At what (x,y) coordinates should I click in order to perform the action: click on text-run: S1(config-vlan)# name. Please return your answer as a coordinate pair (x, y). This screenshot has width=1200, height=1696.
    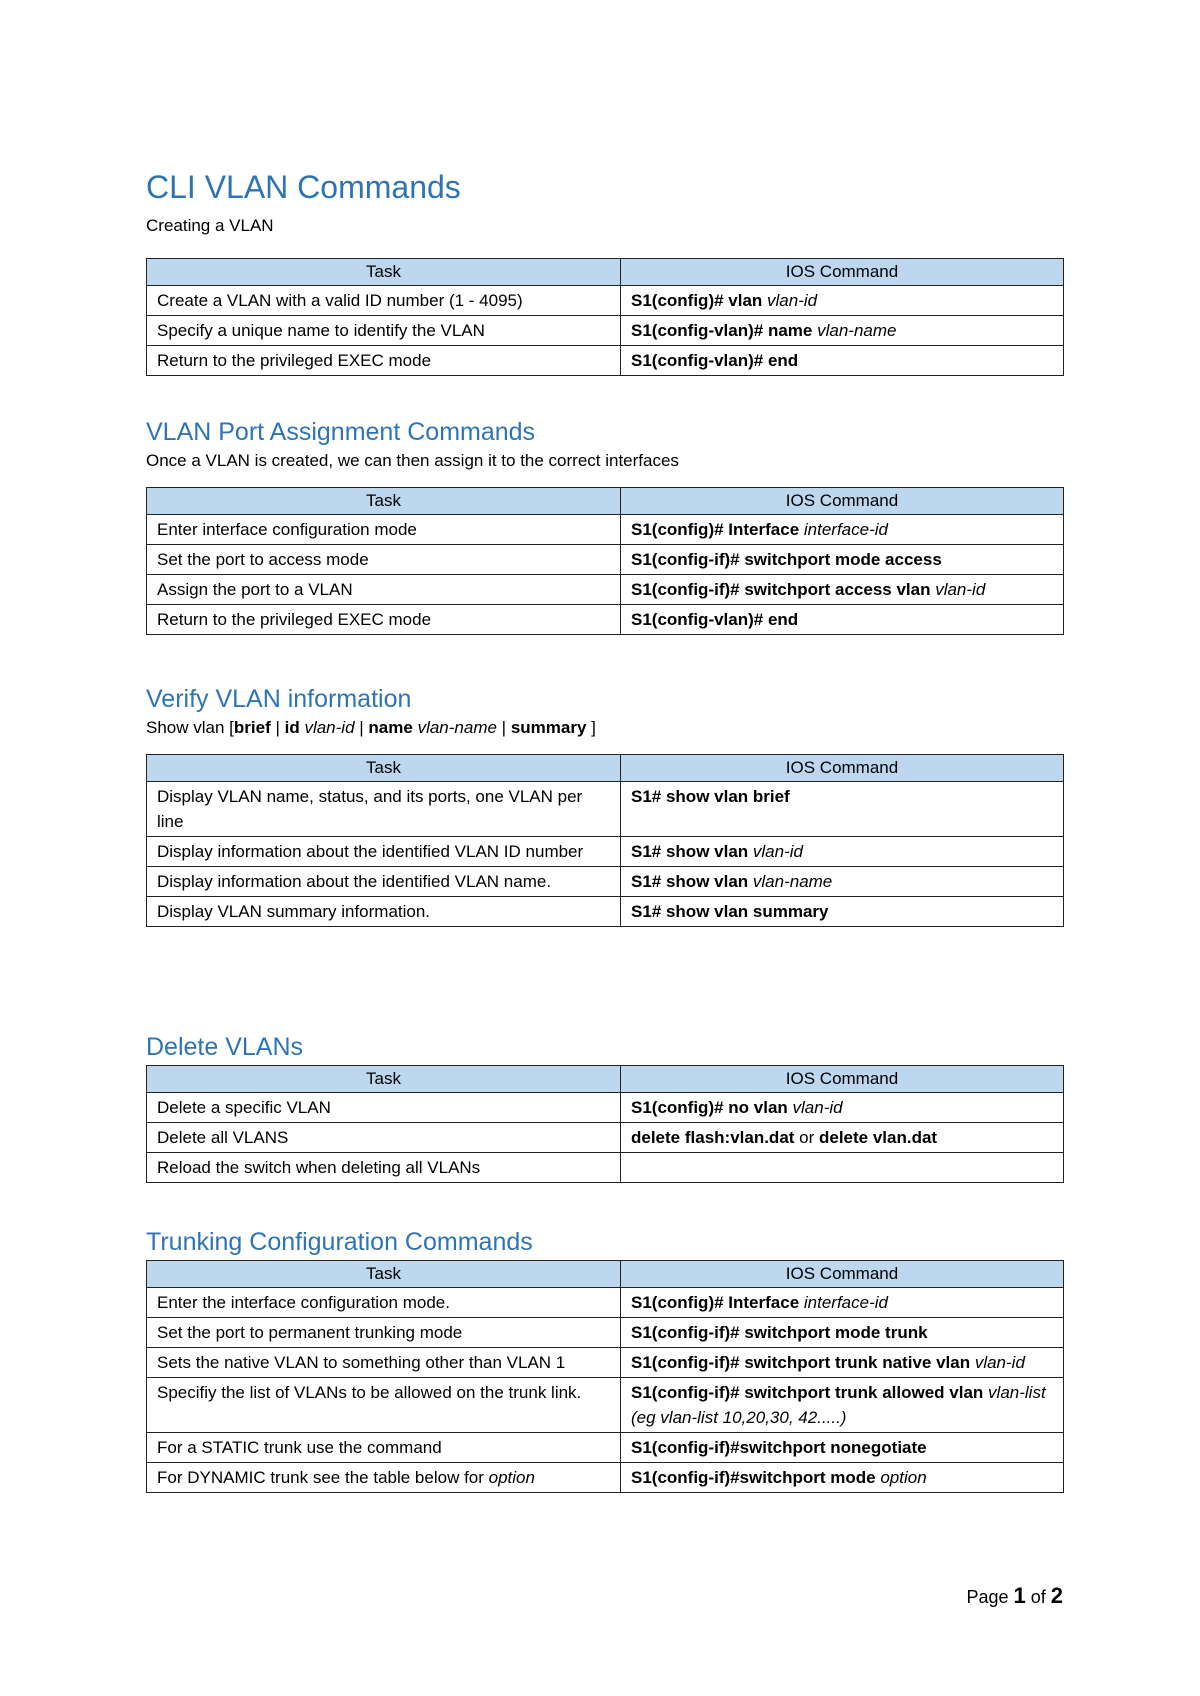
    Looking at the image, I should click on (724, 330).